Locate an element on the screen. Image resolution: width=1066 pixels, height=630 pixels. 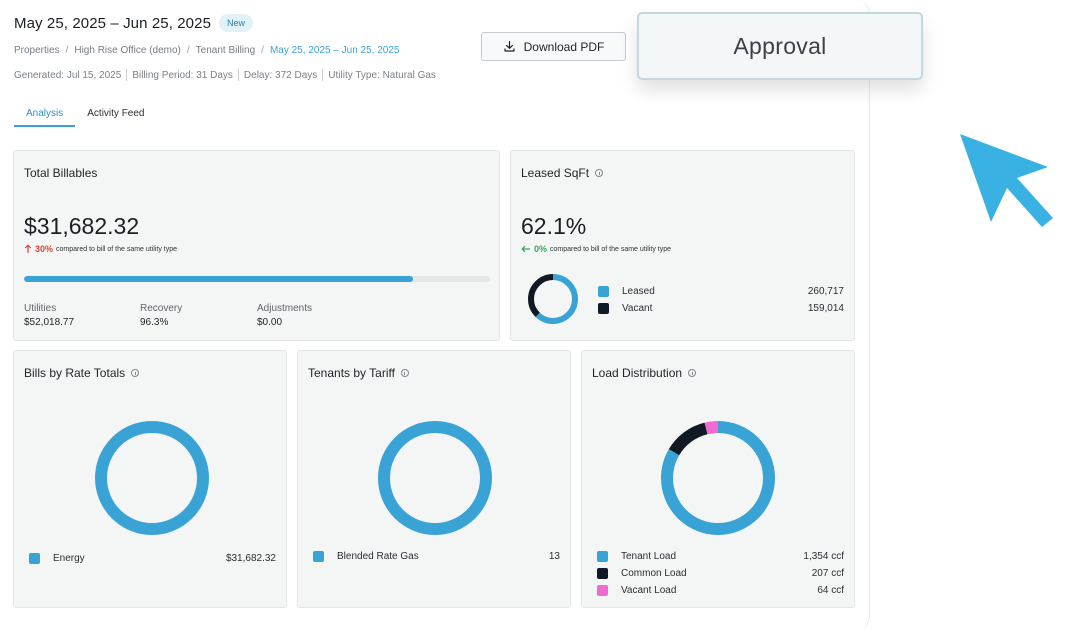
legend-item: Energy $31,682.32 is located at coordinates (150, 558).